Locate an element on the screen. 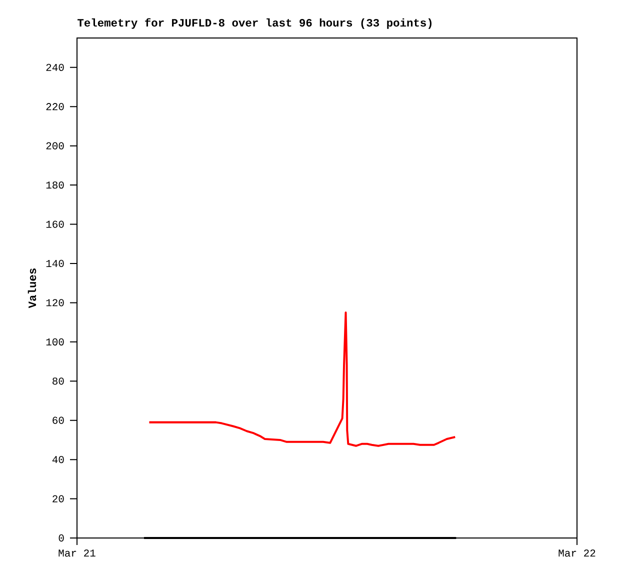 This screenshot has height=579, width=618. y-tick-label: 100 is located at coordinates (55, 342).